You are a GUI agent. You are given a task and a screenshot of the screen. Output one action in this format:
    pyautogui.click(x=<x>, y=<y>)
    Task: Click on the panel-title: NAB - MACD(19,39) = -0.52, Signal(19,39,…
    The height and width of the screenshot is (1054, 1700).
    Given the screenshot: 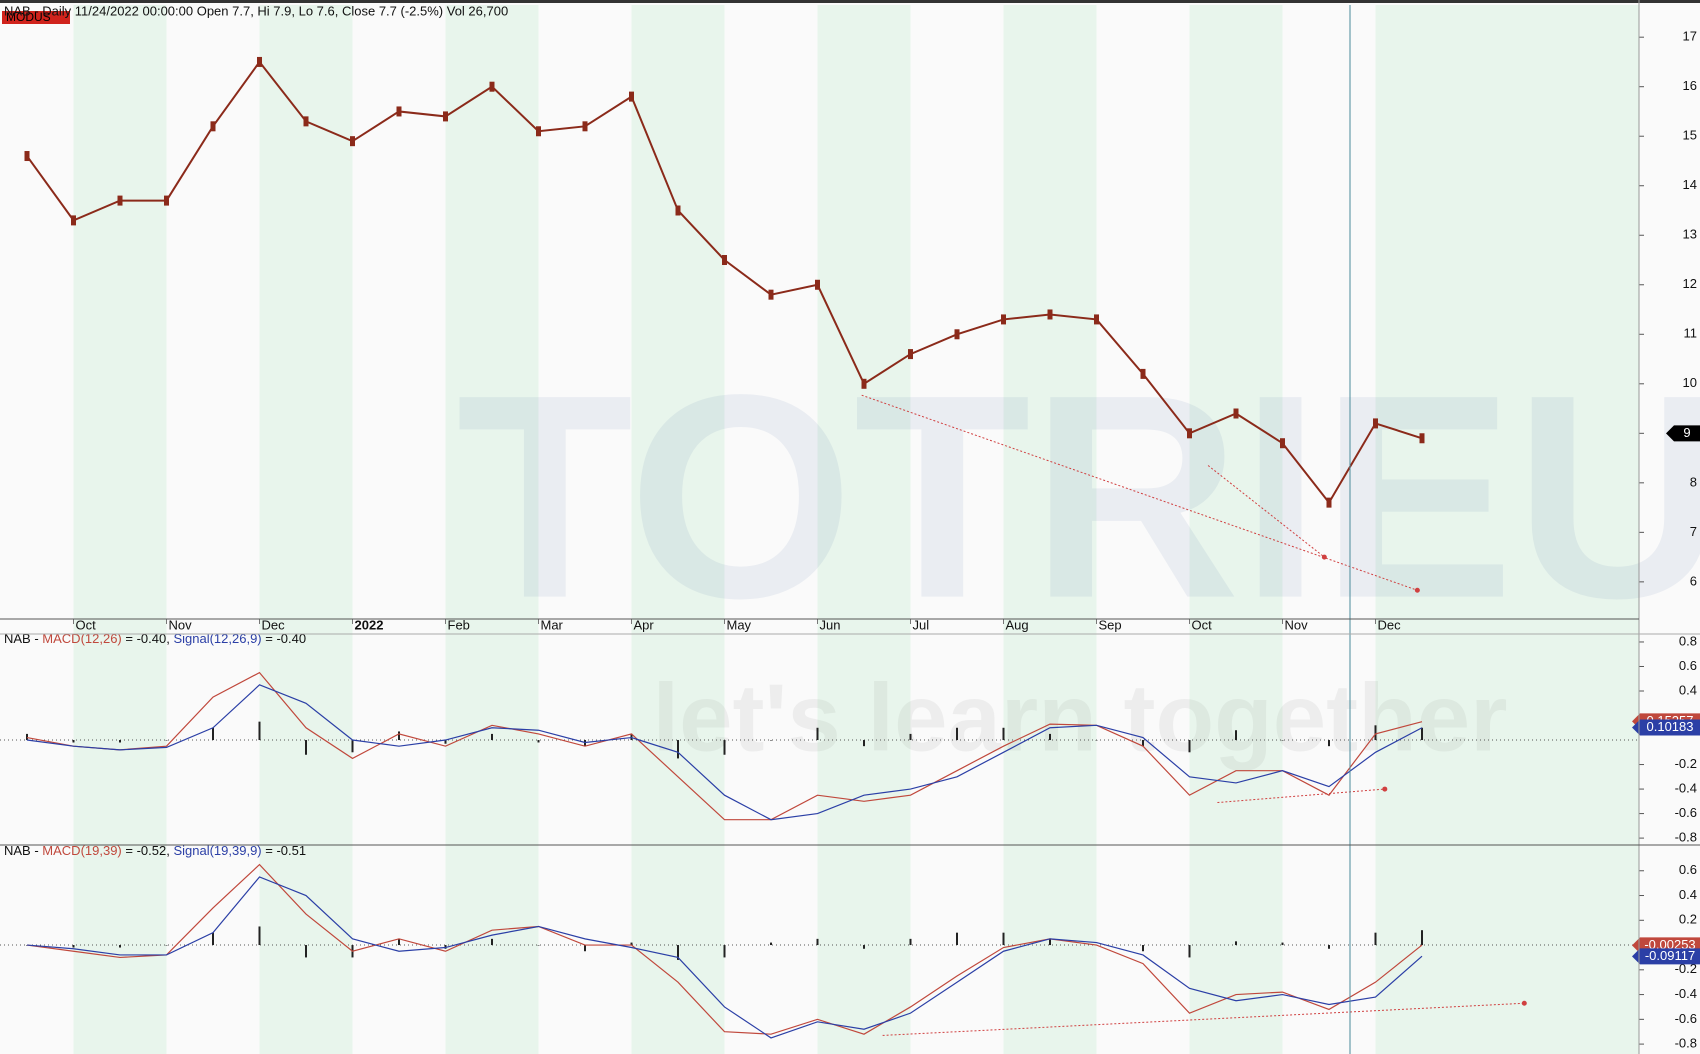 What is the action you would take?
    pyautogui.click(x=155, y=850)
    